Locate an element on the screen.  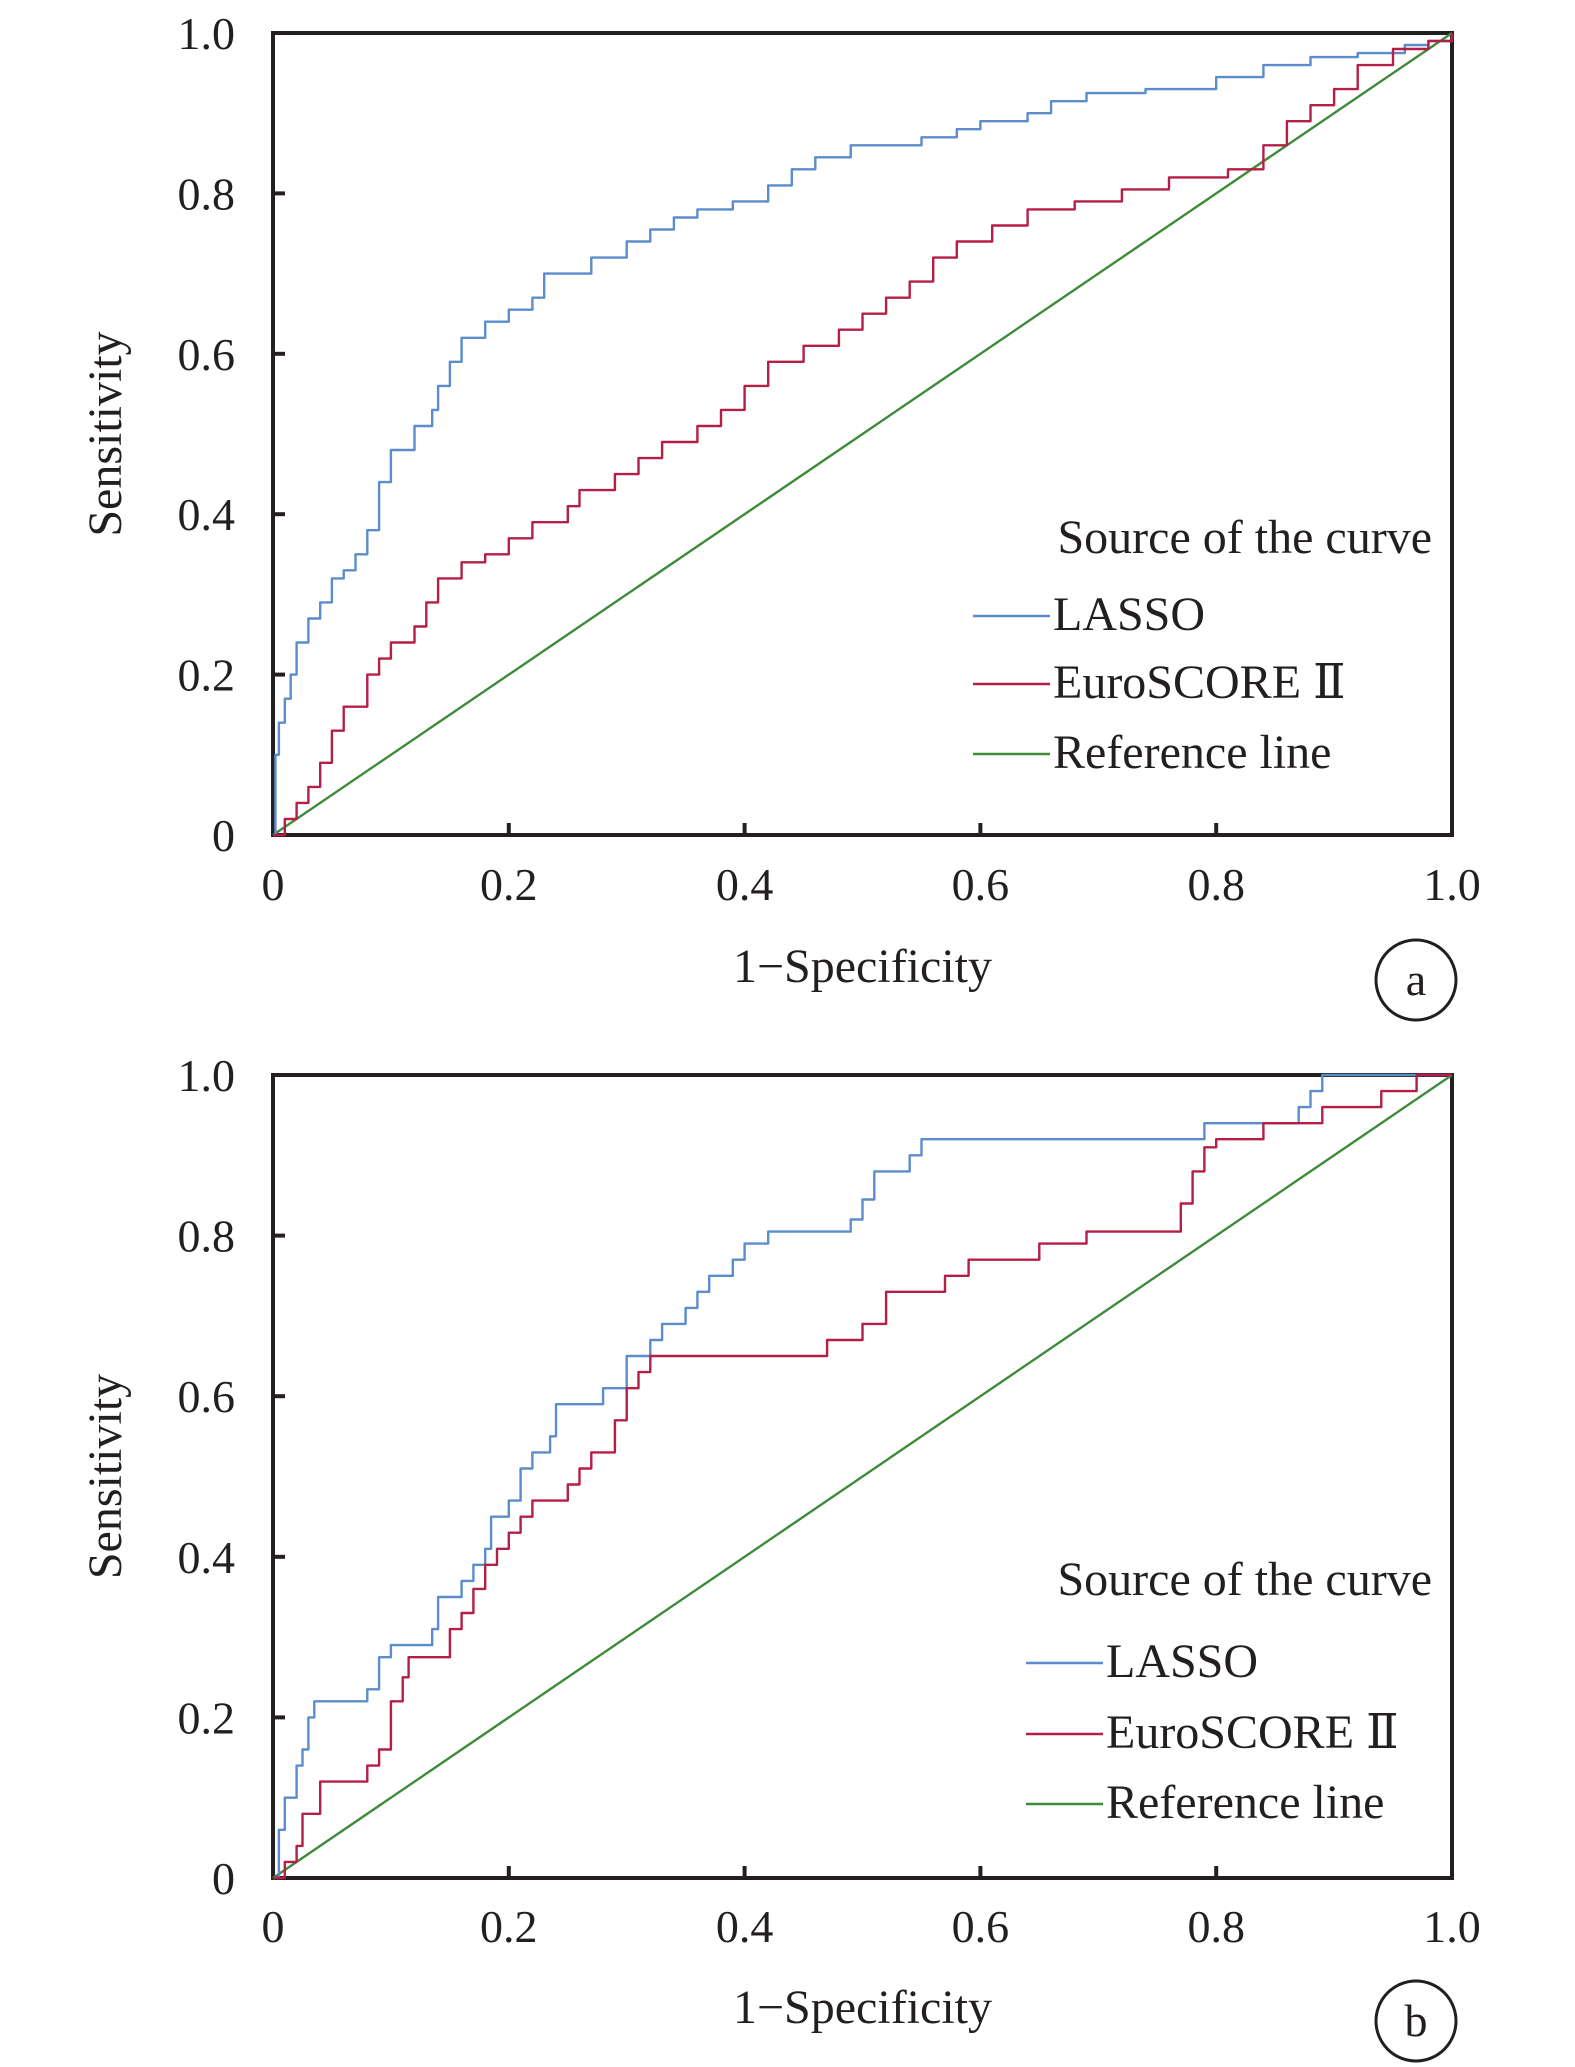
panel-tag-label: b is located at coordinates (1416, 2020).